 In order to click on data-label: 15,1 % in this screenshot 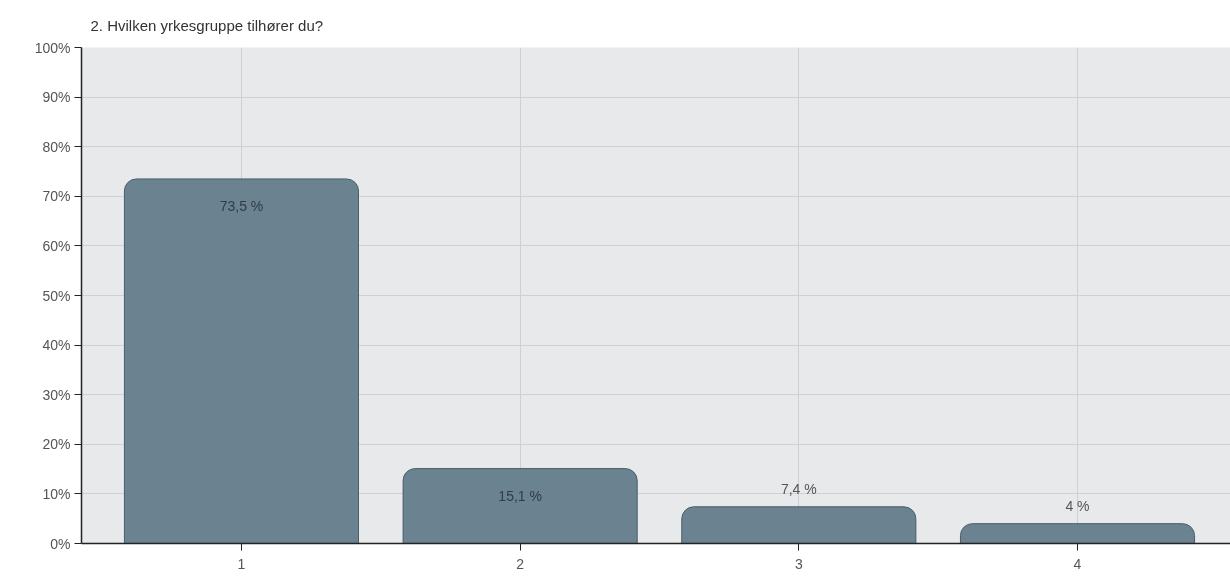, I will do `click(520, 495)`.